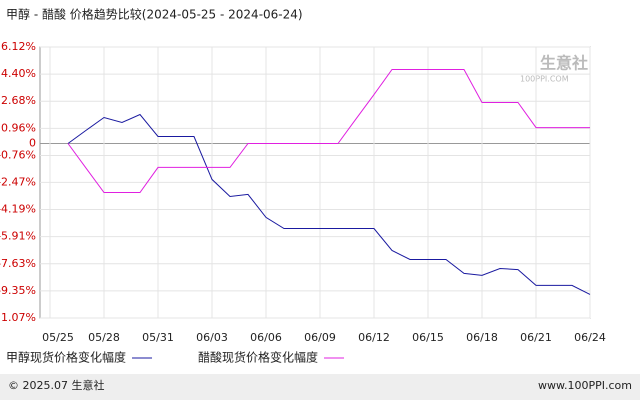  I want to click on y-tick-label: 0.96%, so click(18, 127).